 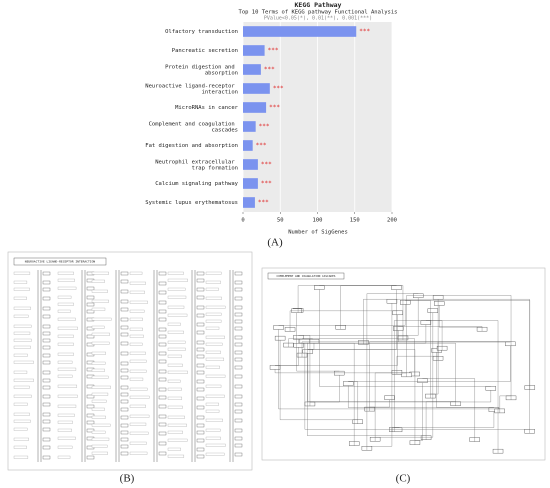 What do you see at coordinates (306, 276) in the screenshot?
I see `diagram-title: COMPLEMENT AND COAGULATION CASCADES` at bounding box center [306, 276].